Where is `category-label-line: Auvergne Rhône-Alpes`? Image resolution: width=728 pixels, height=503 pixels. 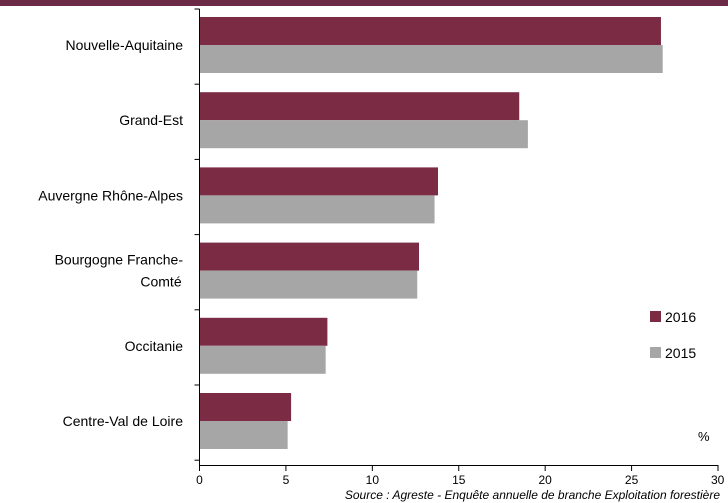
category-label-line: Auvergne Rhône-Alpes is located at coordinates (110, 195).